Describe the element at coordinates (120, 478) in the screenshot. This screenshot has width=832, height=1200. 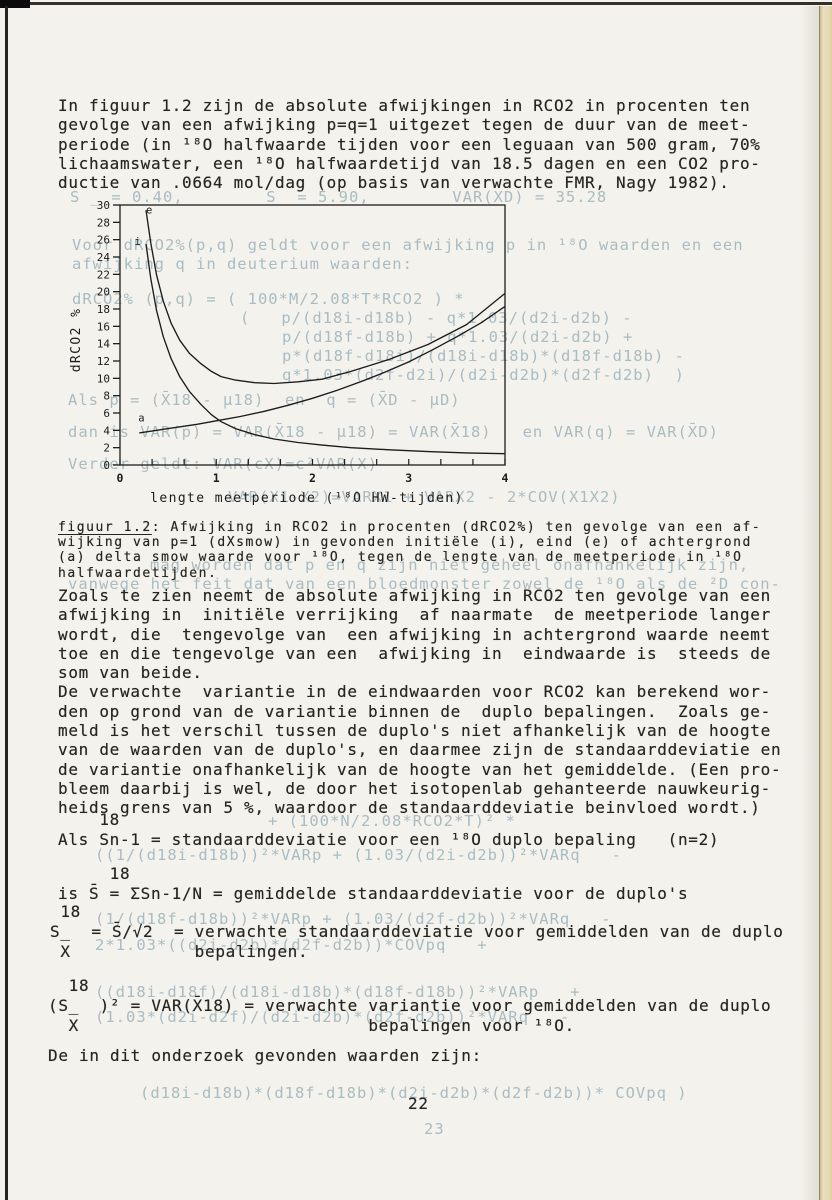
I see `x-tick-label: 0` at that location.